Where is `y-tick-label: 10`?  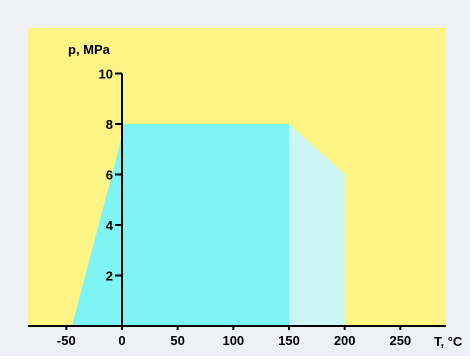 y-tick-label: 10 is located at coordinates (106, 74).